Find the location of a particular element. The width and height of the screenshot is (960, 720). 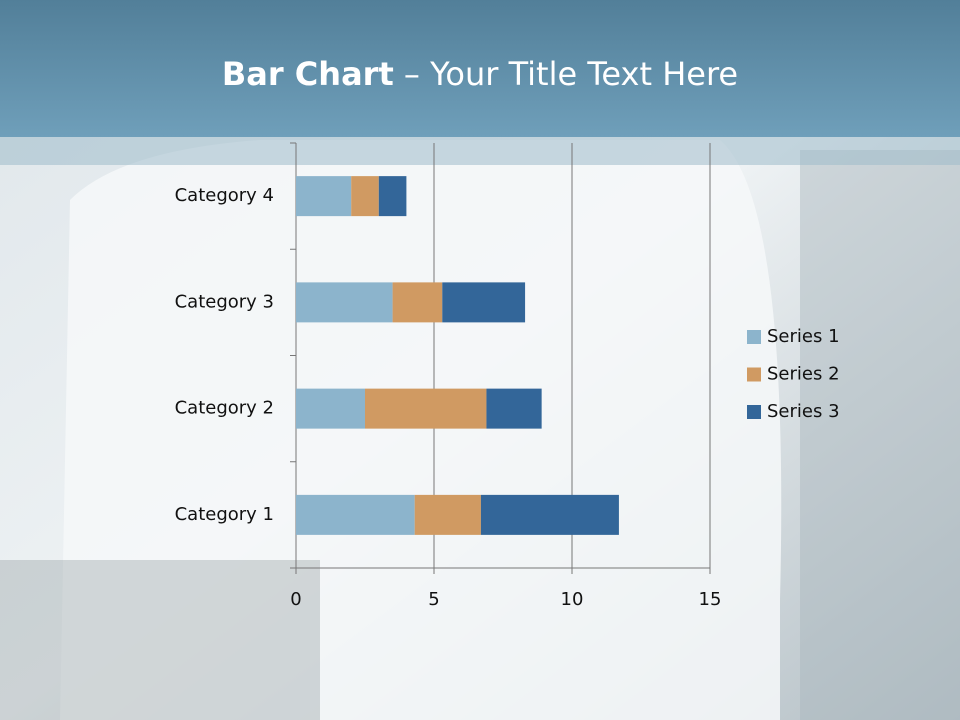

legend-label: Series 3 is located at coordinates (803, 411).